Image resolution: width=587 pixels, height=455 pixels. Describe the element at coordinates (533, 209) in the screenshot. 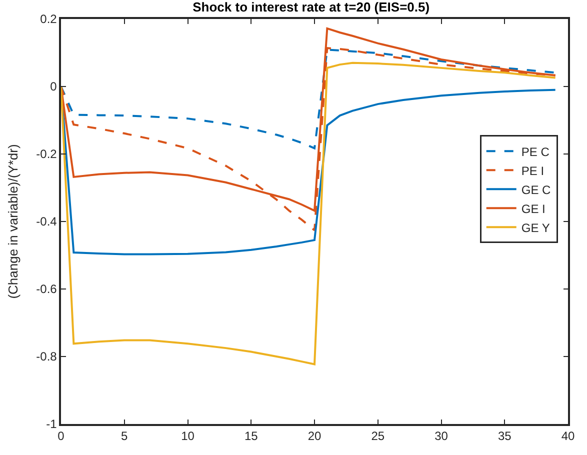

I see `legend-label: GE I` at that location.